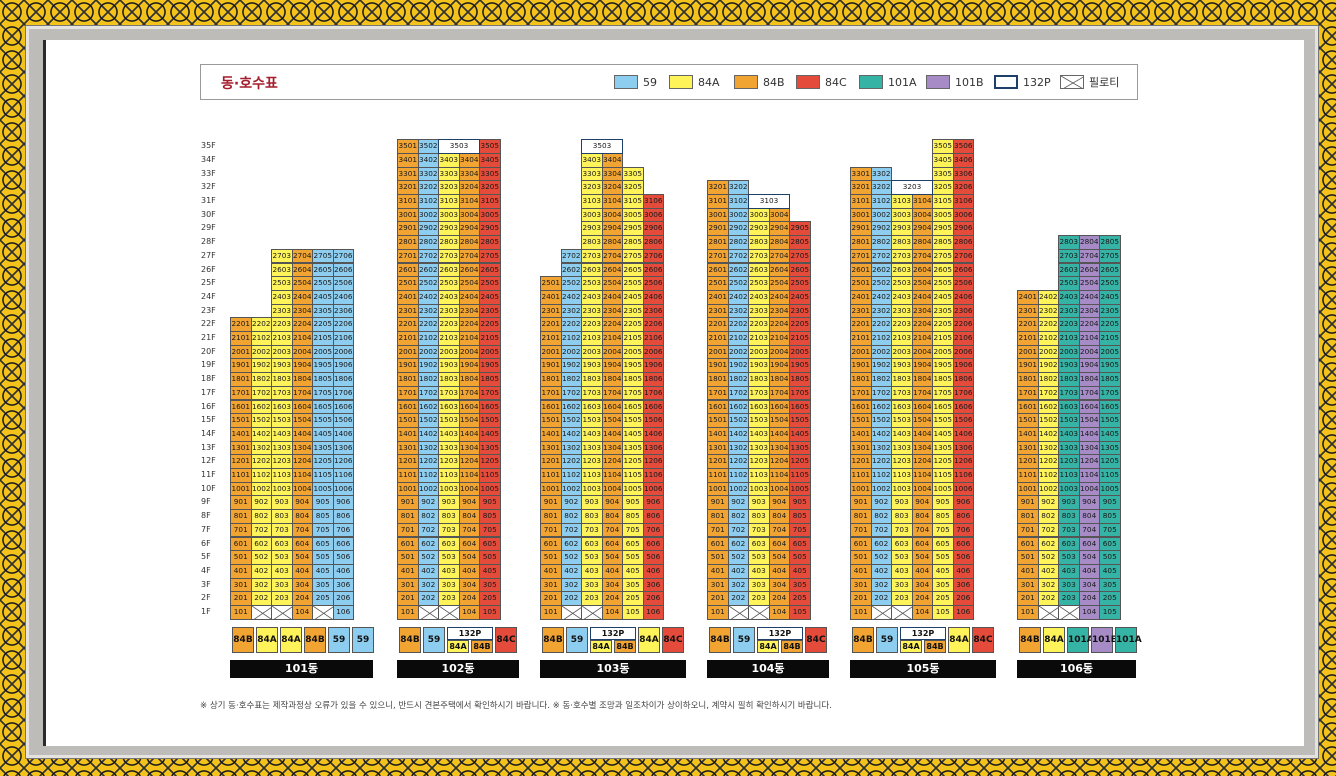 The height and width of the screenshot is (776, 1336). Describe the element at coordinates (800, 338) in the screenshot. I see `unit-cell: 2105` at that location.